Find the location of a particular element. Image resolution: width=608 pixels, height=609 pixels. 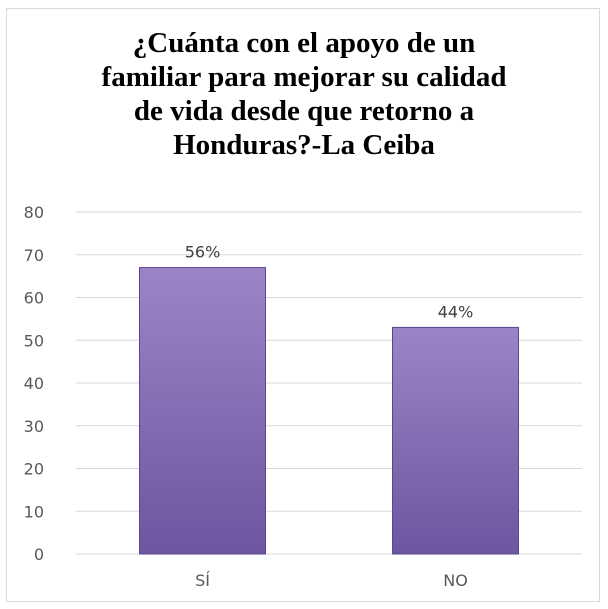

y-axis-tick-labels: 0 10 20 30 40 50 60 70 80 is located at coordinates (34, 383).